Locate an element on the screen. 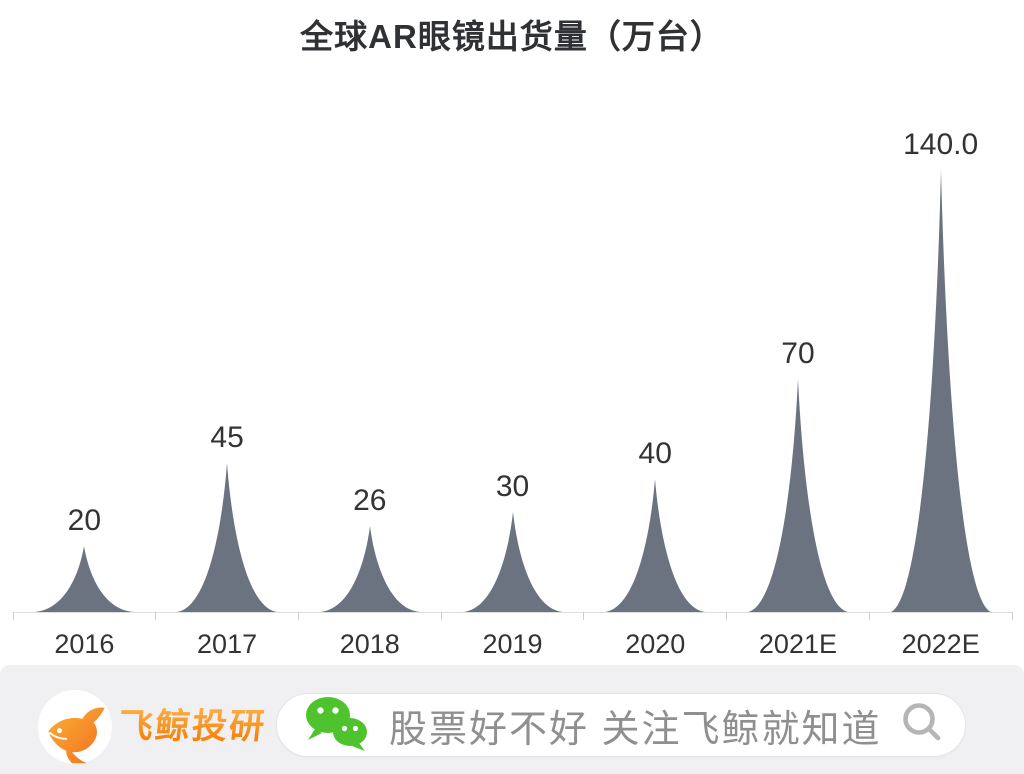 The width and height of the screenshot is (1024, 774). spike-column-2022E: 140.0 is located at coordinates (940, 371).